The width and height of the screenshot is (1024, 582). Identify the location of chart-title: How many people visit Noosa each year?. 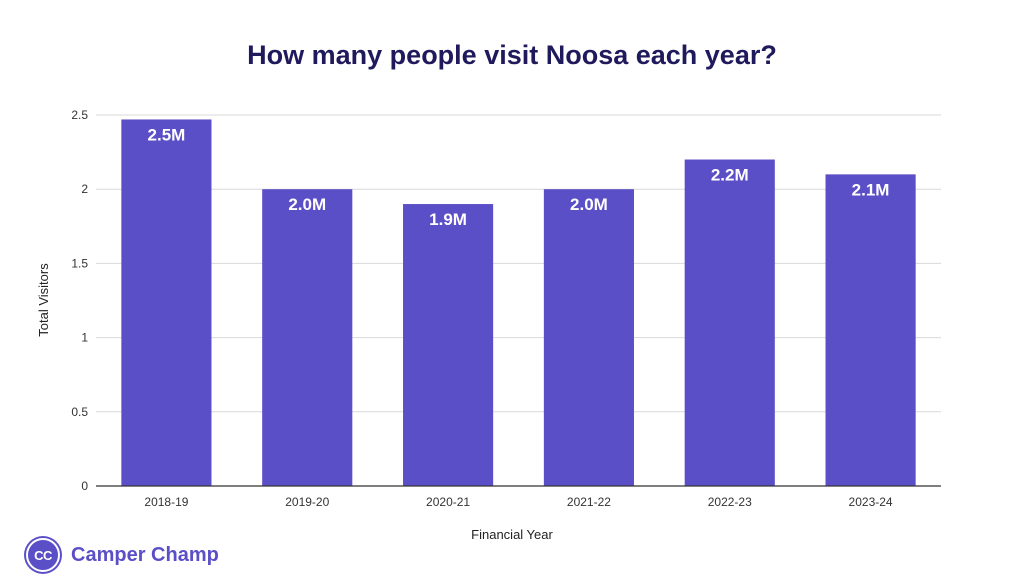
(512, 55).